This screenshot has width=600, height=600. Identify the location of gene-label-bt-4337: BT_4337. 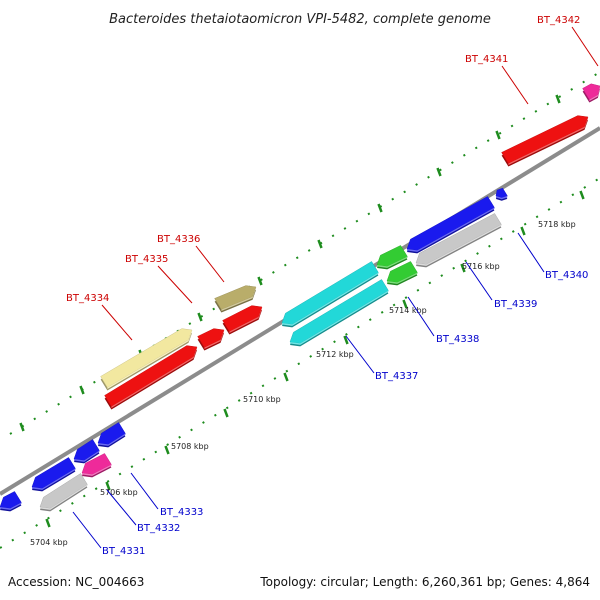
(396, 376).